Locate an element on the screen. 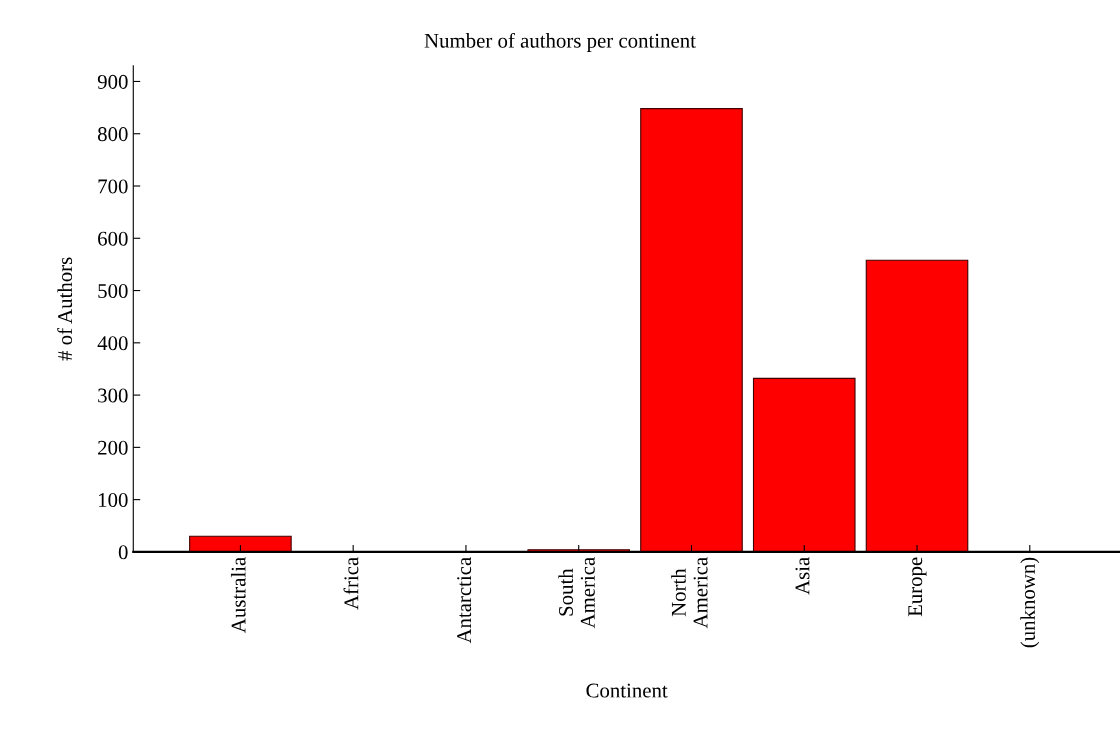 The height and width of the screenshot is (731, 1120). y-tick-label: 400 is located at coordinates (112, 343).